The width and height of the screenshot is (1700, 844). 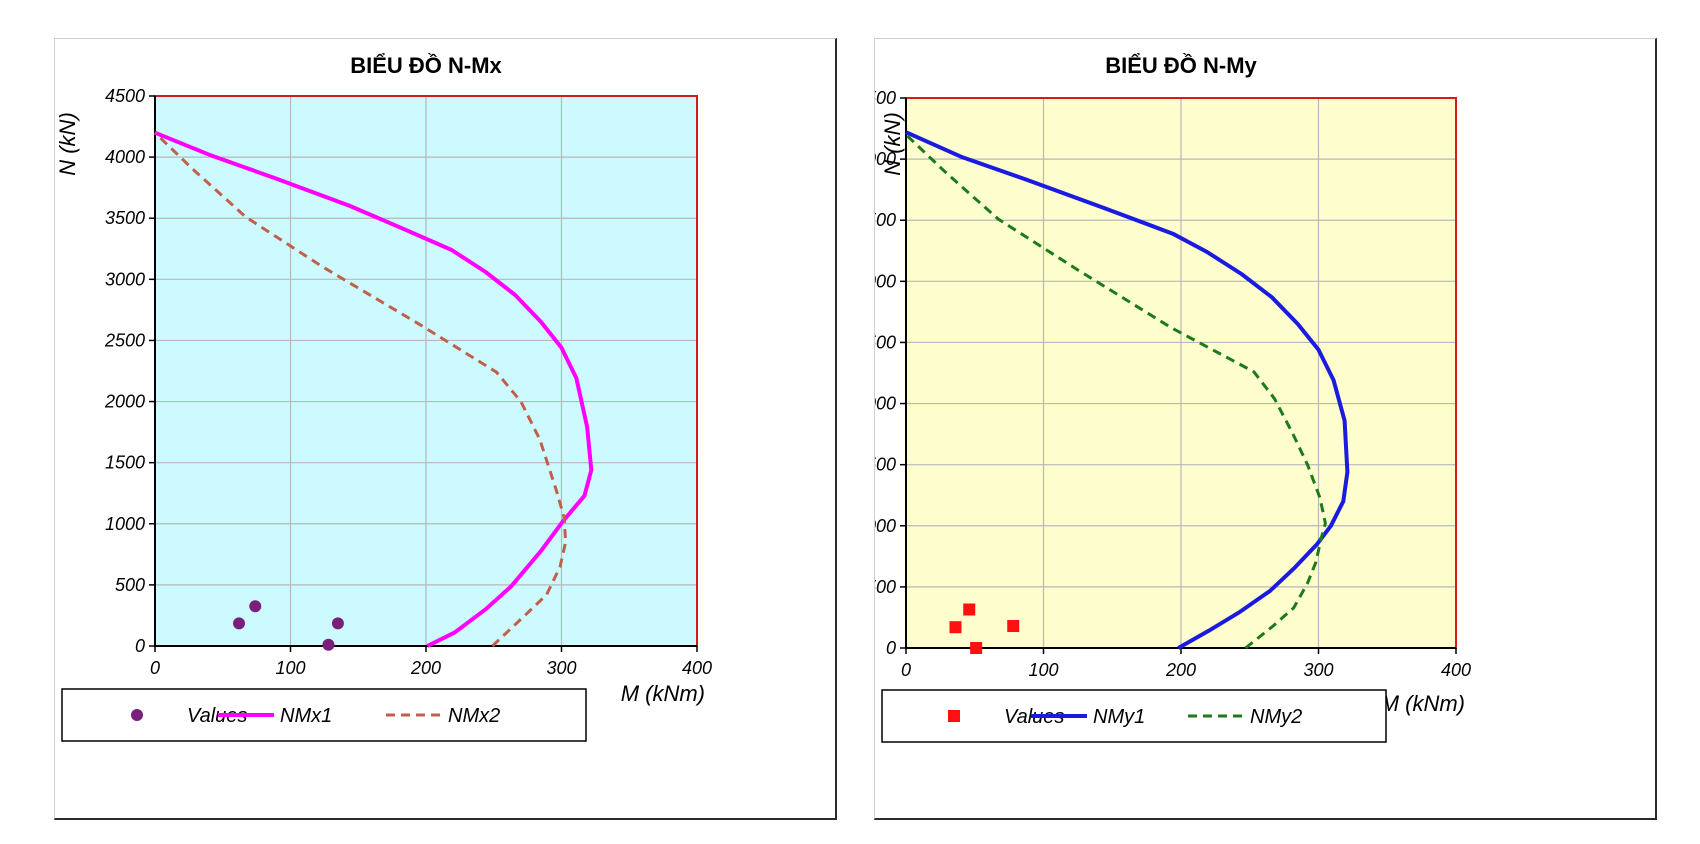 What do you see at coordinates (474, 716) in the screenshot?
I see `legend-label-nmx2: NMx2` at bounding box center [474, 716].